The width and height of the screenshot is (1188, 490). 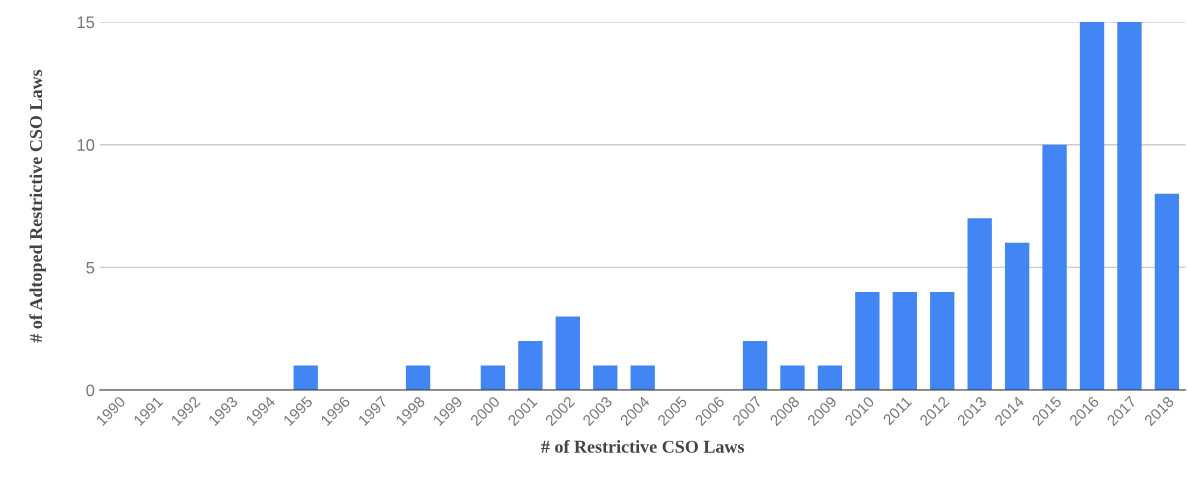 I want to click on y-tick-label: 0, so click(x=90, y=390).